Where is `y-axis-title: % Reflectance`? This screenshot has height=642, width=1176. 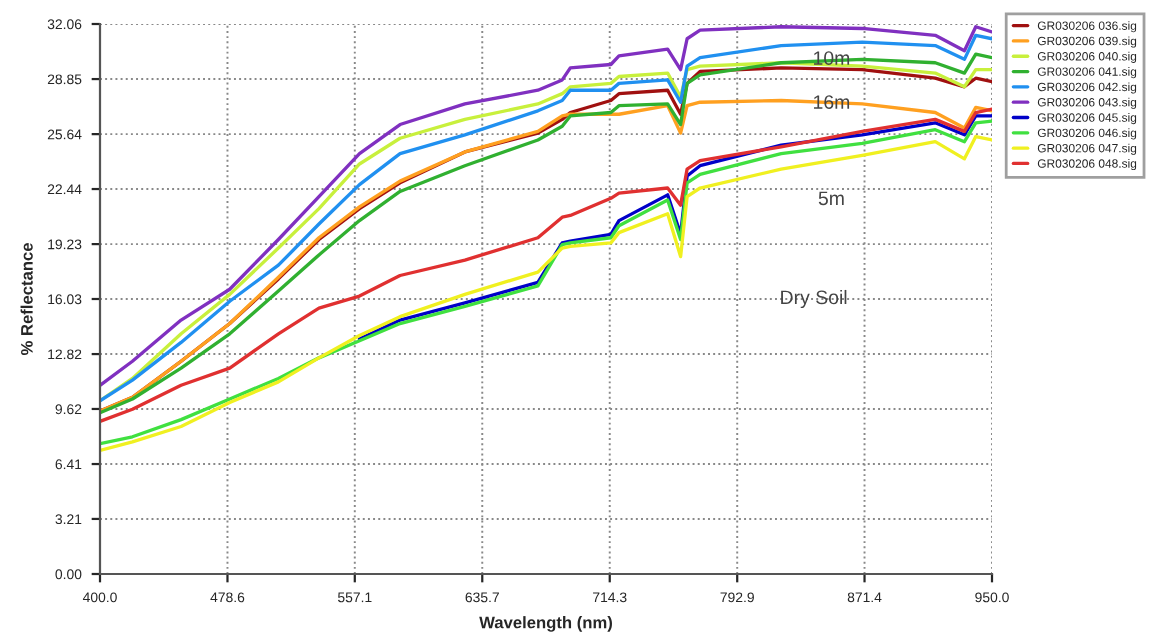
y-axis-title: % Reflectance is located at coordinates (26, 299).